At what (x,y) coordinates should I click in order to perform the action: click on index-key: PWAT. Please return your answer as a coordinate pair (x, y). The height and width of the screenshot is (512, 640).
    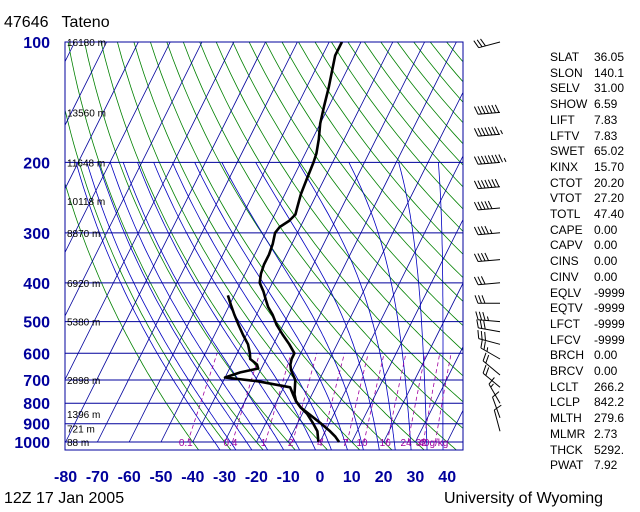
    Looking at the image, I should click on (567, 465).